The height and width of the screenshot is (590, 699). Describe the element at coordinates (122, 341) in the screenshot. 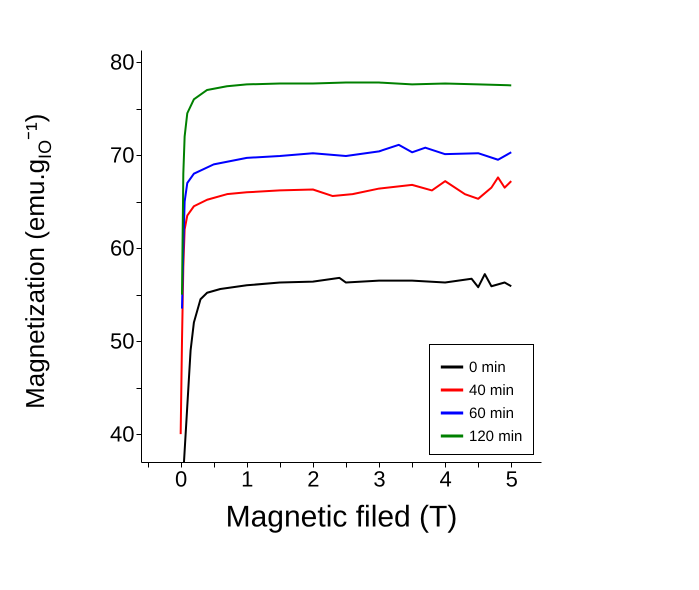

I see `y-tick-label: 50` at that location.